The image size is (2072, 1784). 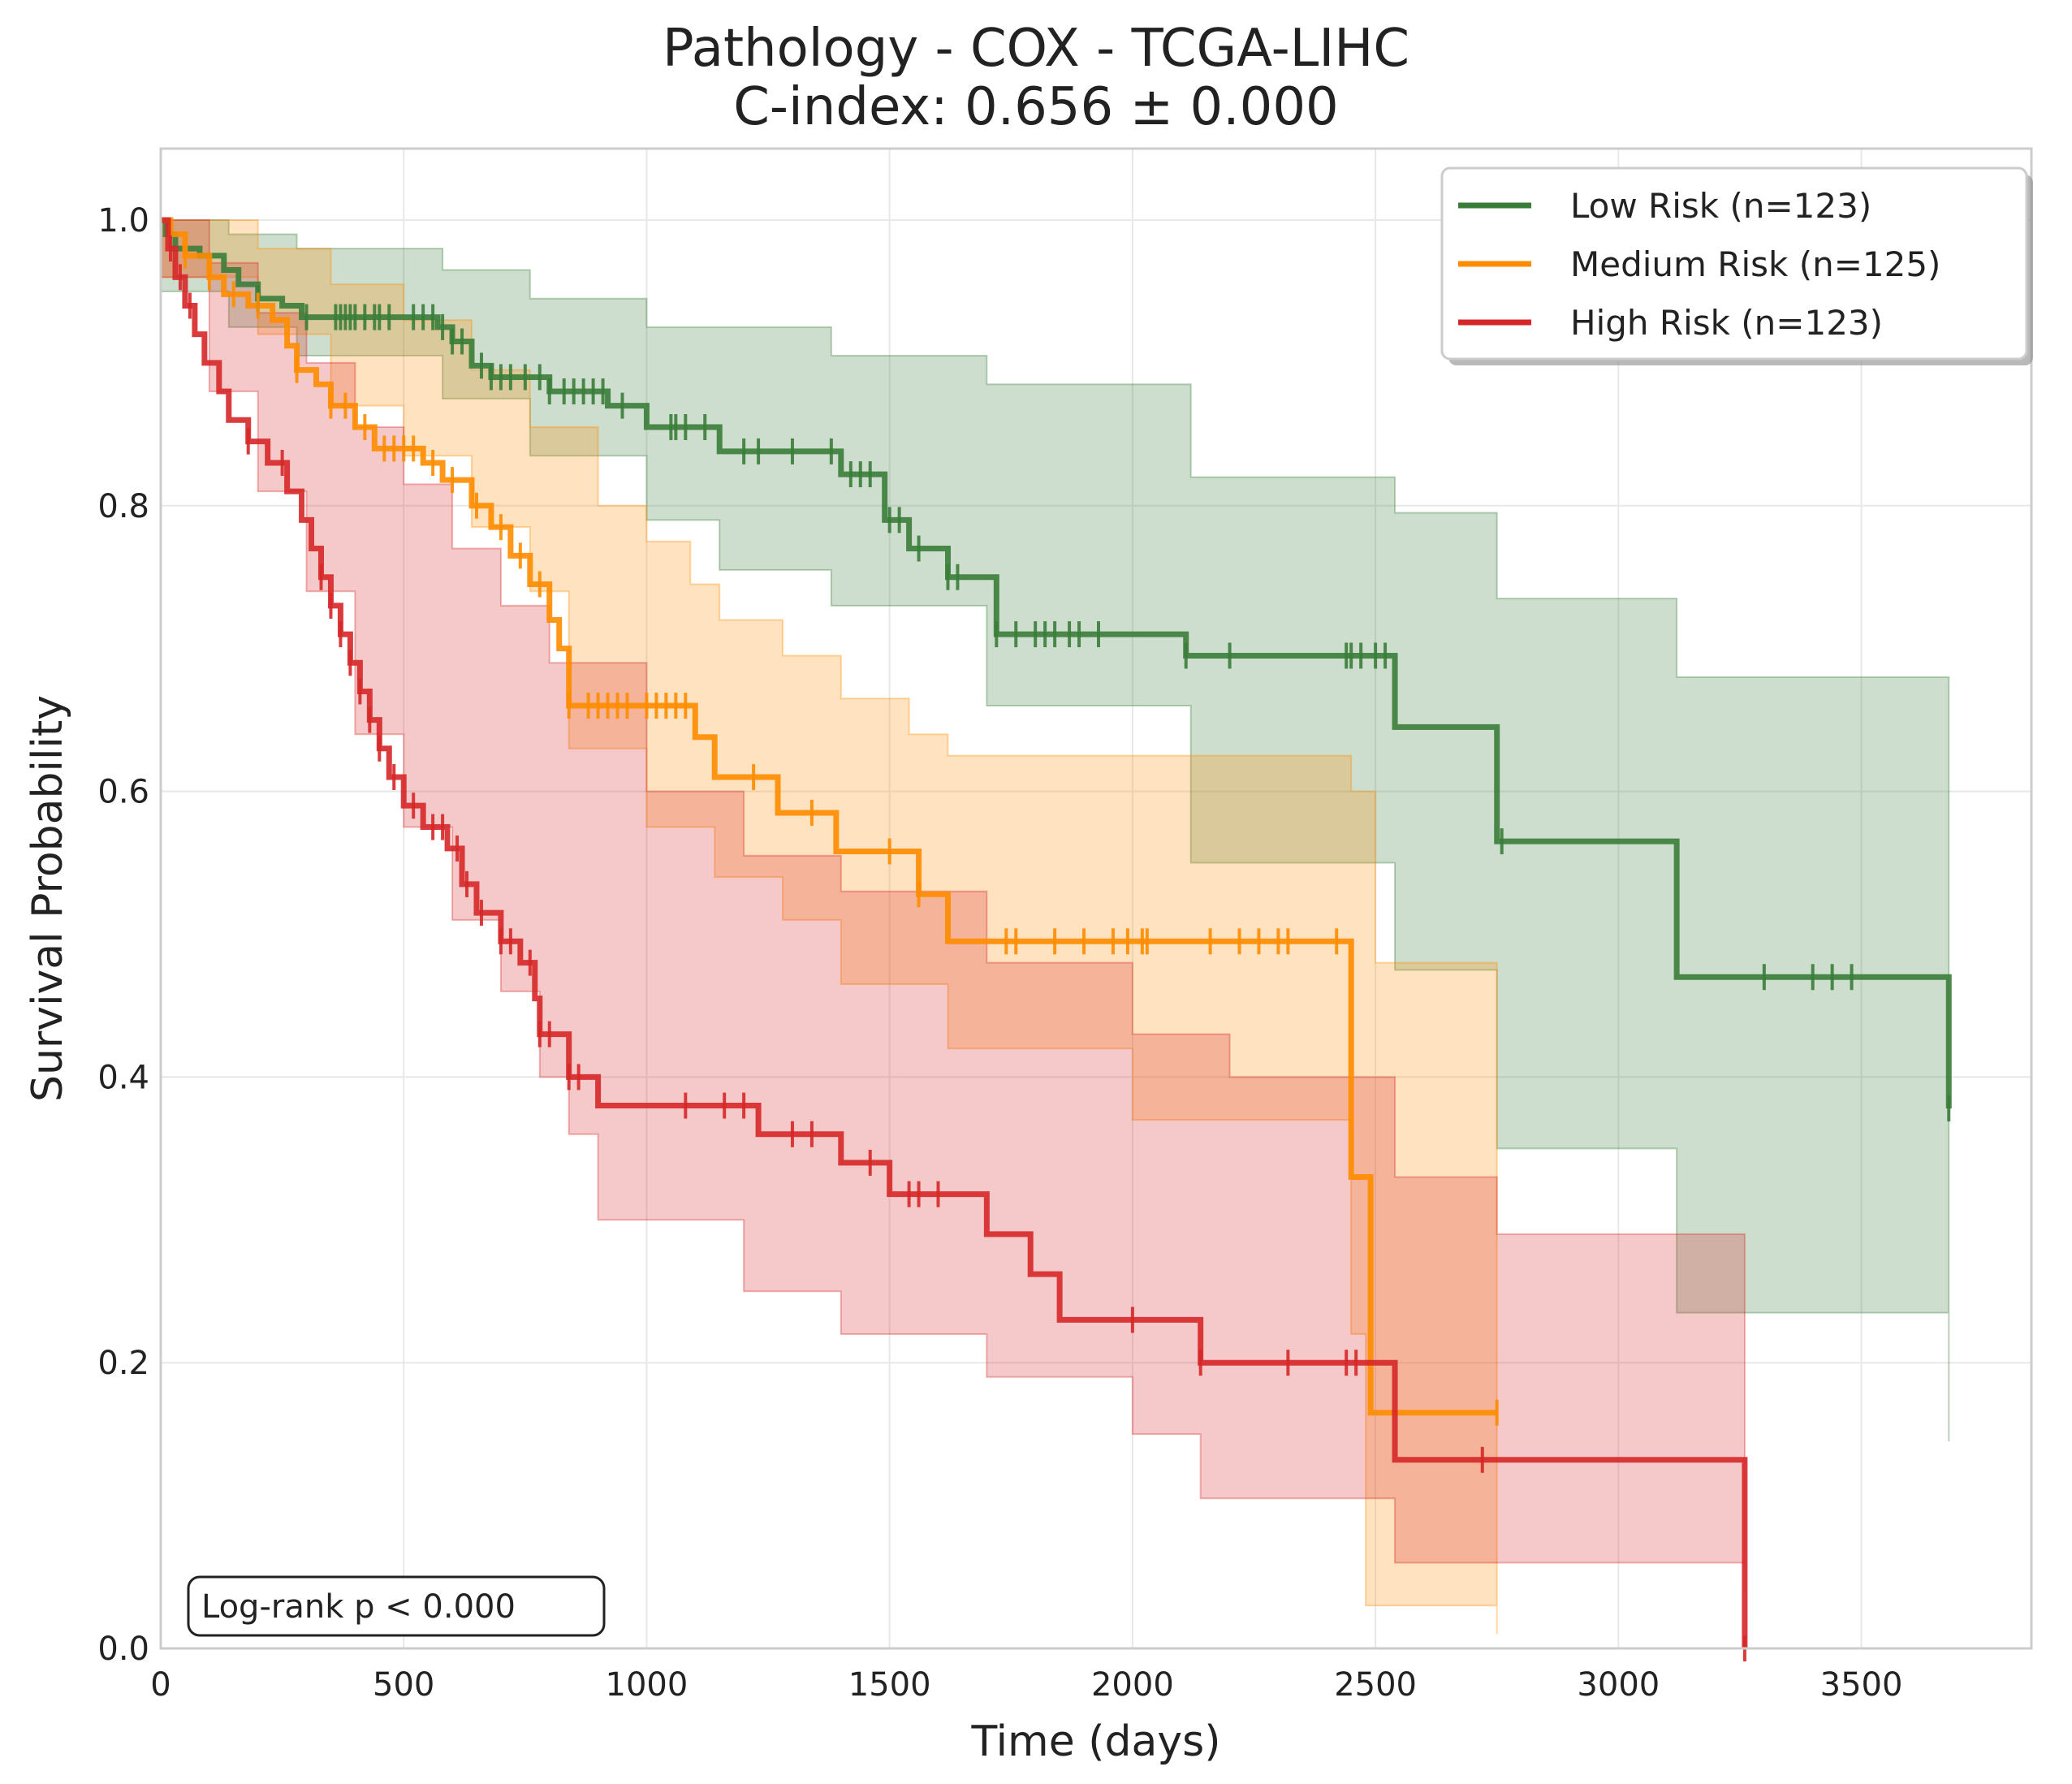 What do you see at coordinates (358, 1607) in the screenshot?
I see `logrank-annotation-text: Log-rank p < 0.000` at bounding box center [358, 1607].